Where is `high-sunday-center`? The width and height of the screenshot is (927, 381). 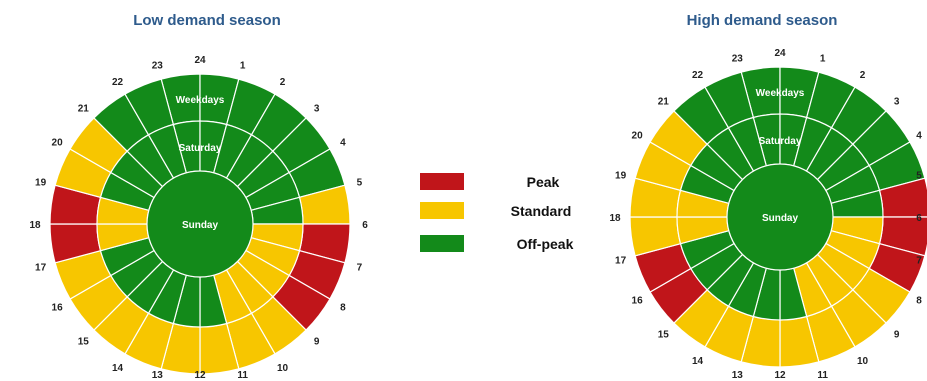 high-sunday-center is located at coordinates (780, 217).